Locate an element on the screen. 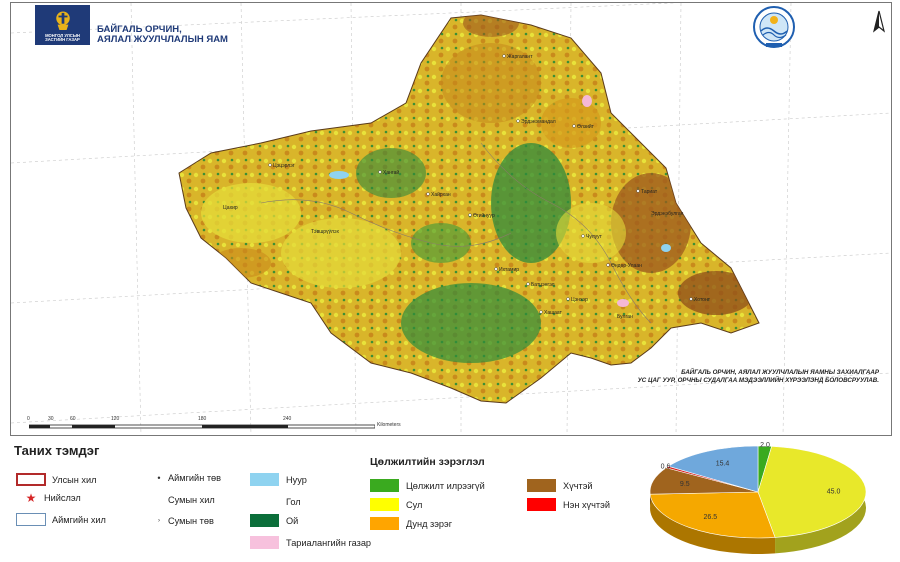  legend-desert-class: Цөлжилт илрээгүй is located at coordinates (427, 485).